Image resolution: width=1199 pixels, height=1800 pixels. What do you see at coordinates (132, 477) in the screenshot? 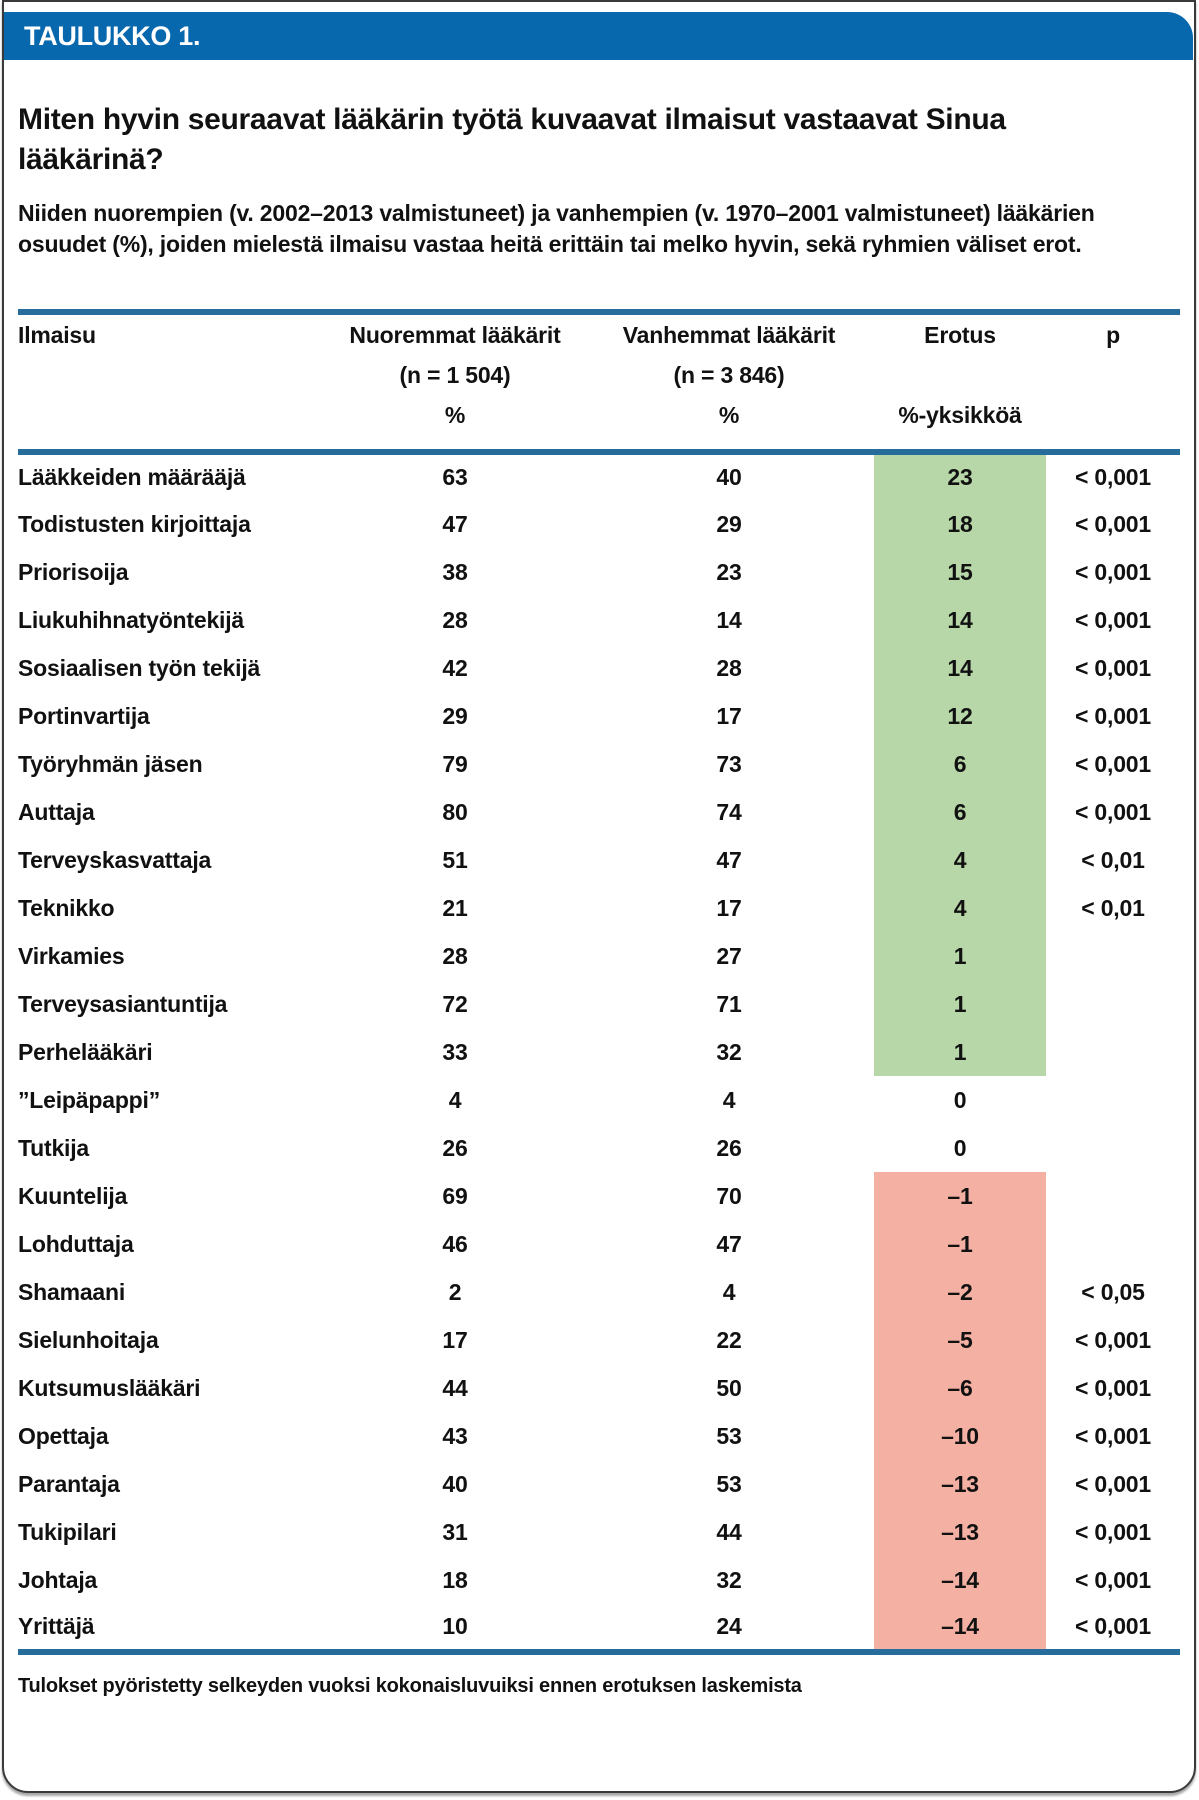
I see `expression-cell: Lääkkeiden määrääjä` at bounding box center [132, 477].